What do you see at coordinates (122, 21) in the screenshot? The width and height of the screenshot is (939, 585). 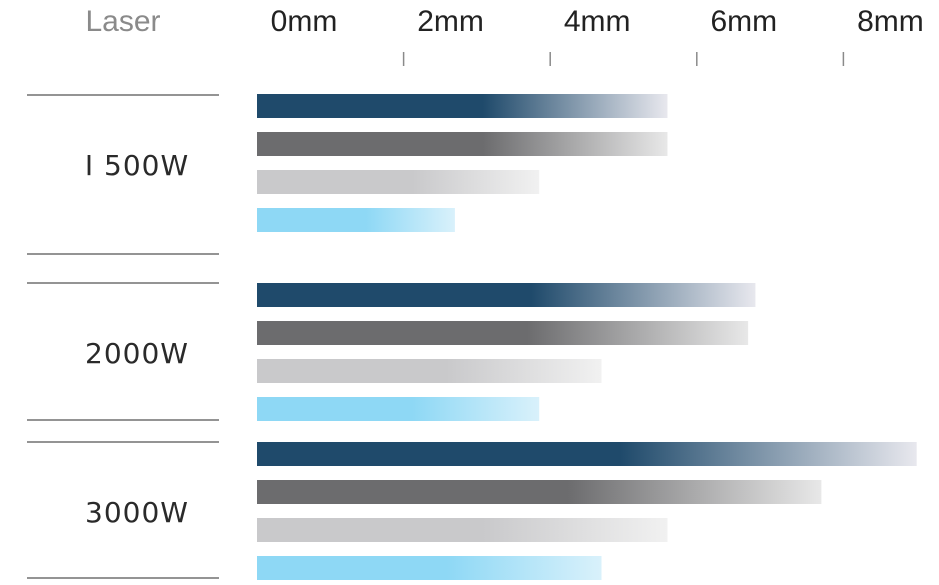 I see `laser-header-label: Laser` at bounding box center [122, 21].